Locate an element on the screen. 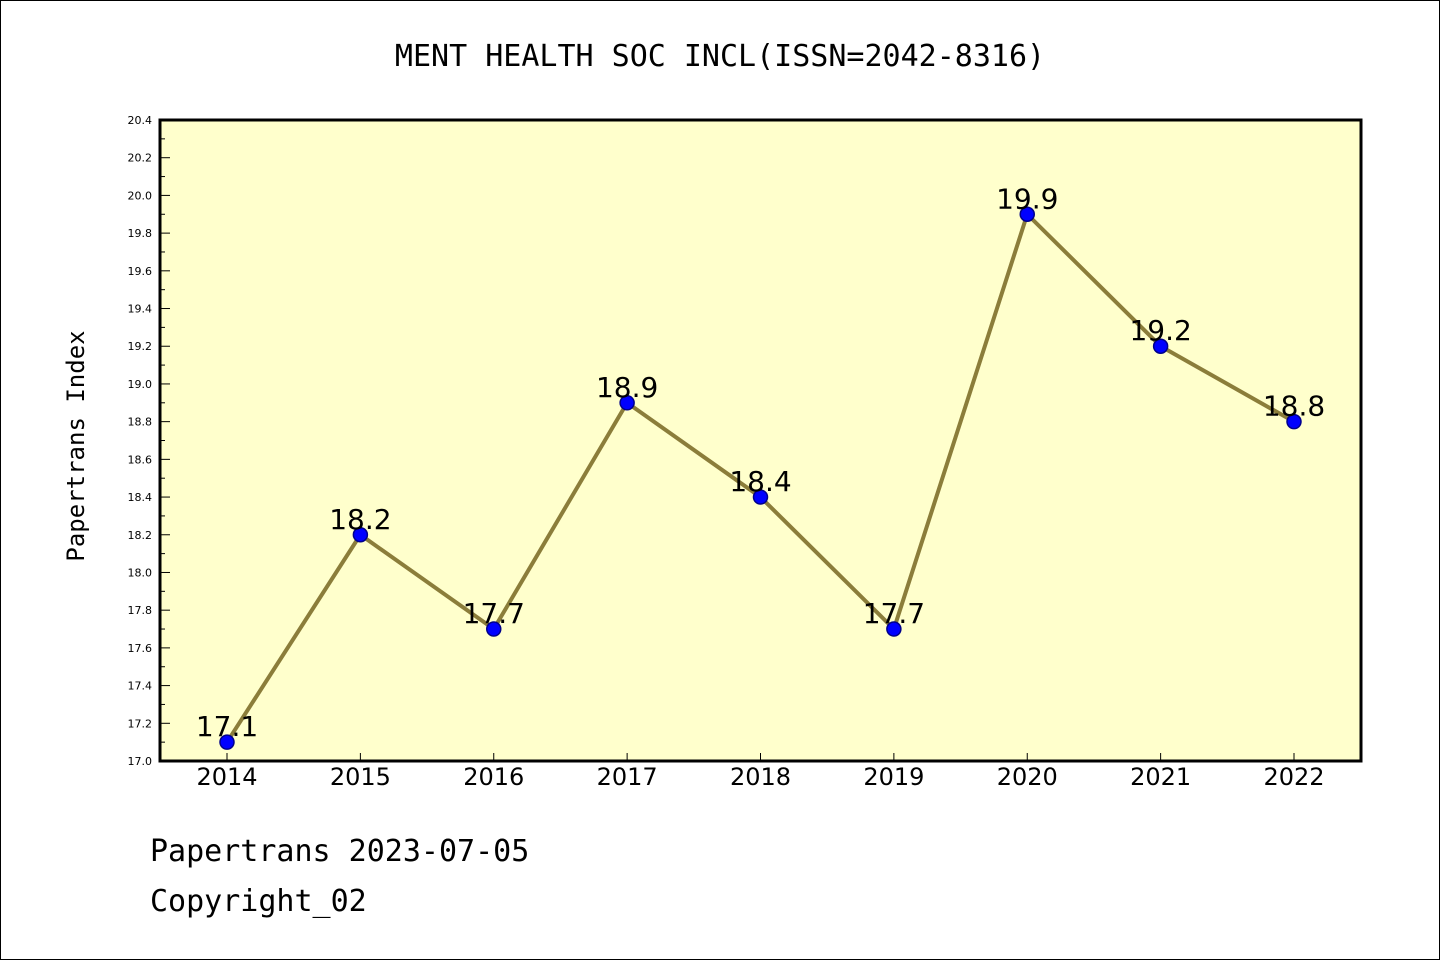 This screenshot has width=1440, height=960. x-tick-label: 2019 is located at coordinates (893, 777).